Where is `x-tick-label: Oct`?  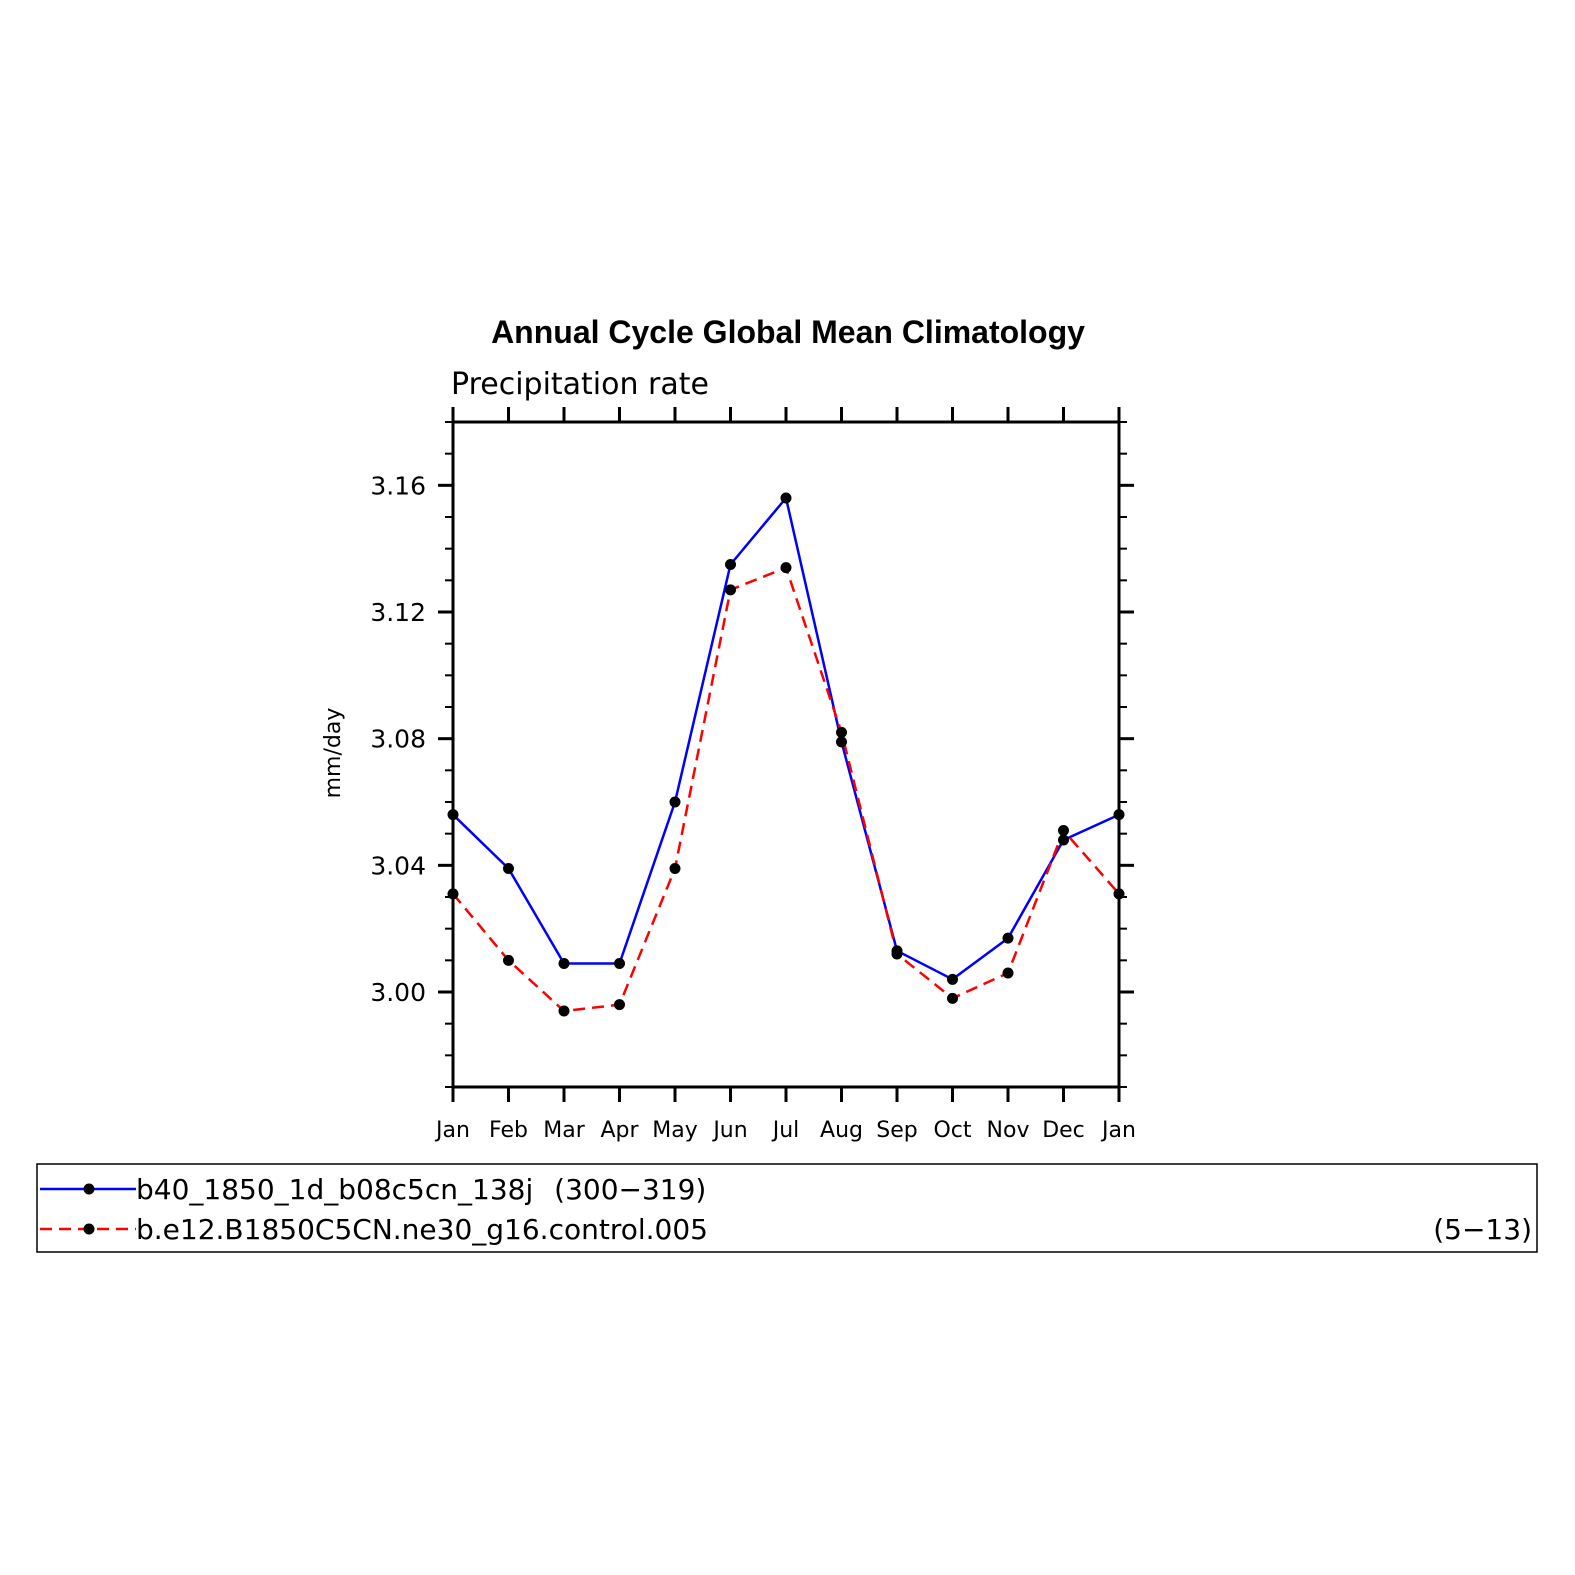
x-tick-label: Oct is located at coordinates (952, 1130).